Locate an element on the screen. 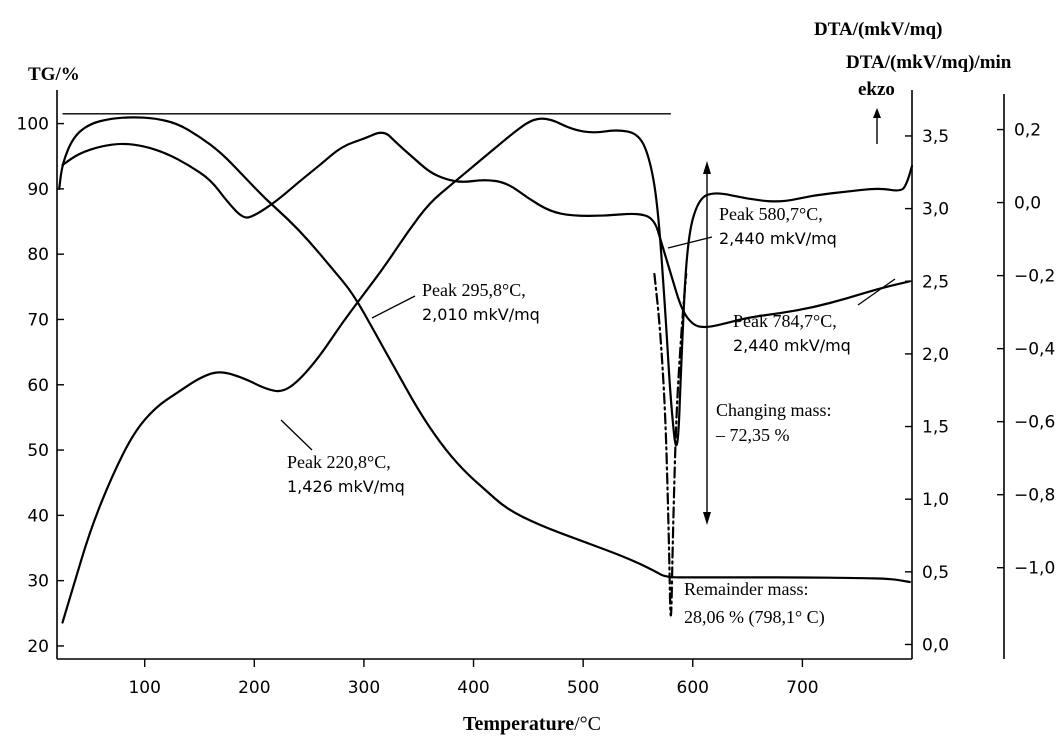  annotation-remainder-mass-line2: 28,06 % (798,1° C) is located at coordinates (754, 617).